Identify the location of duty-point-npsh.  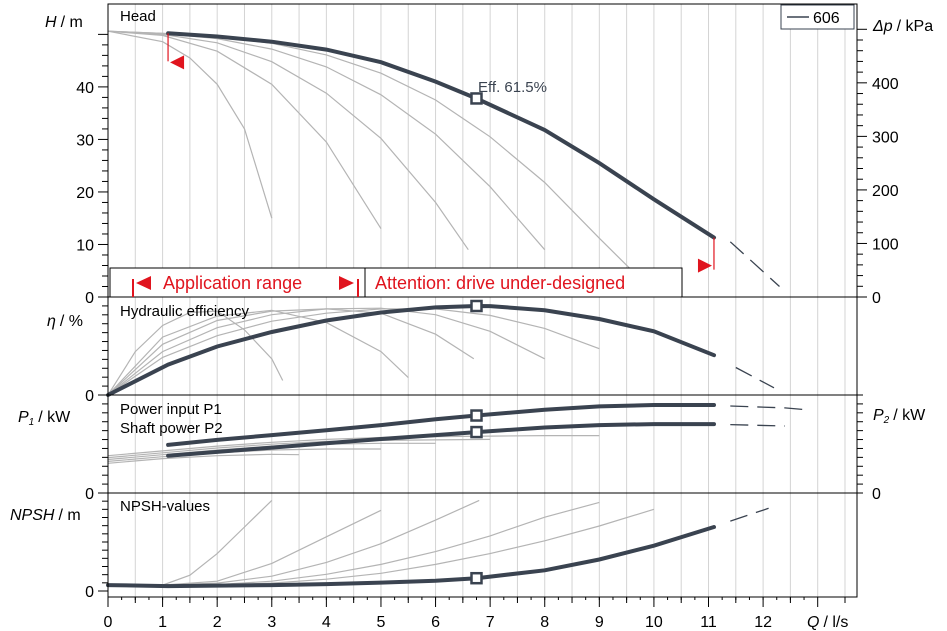
(476, 578).